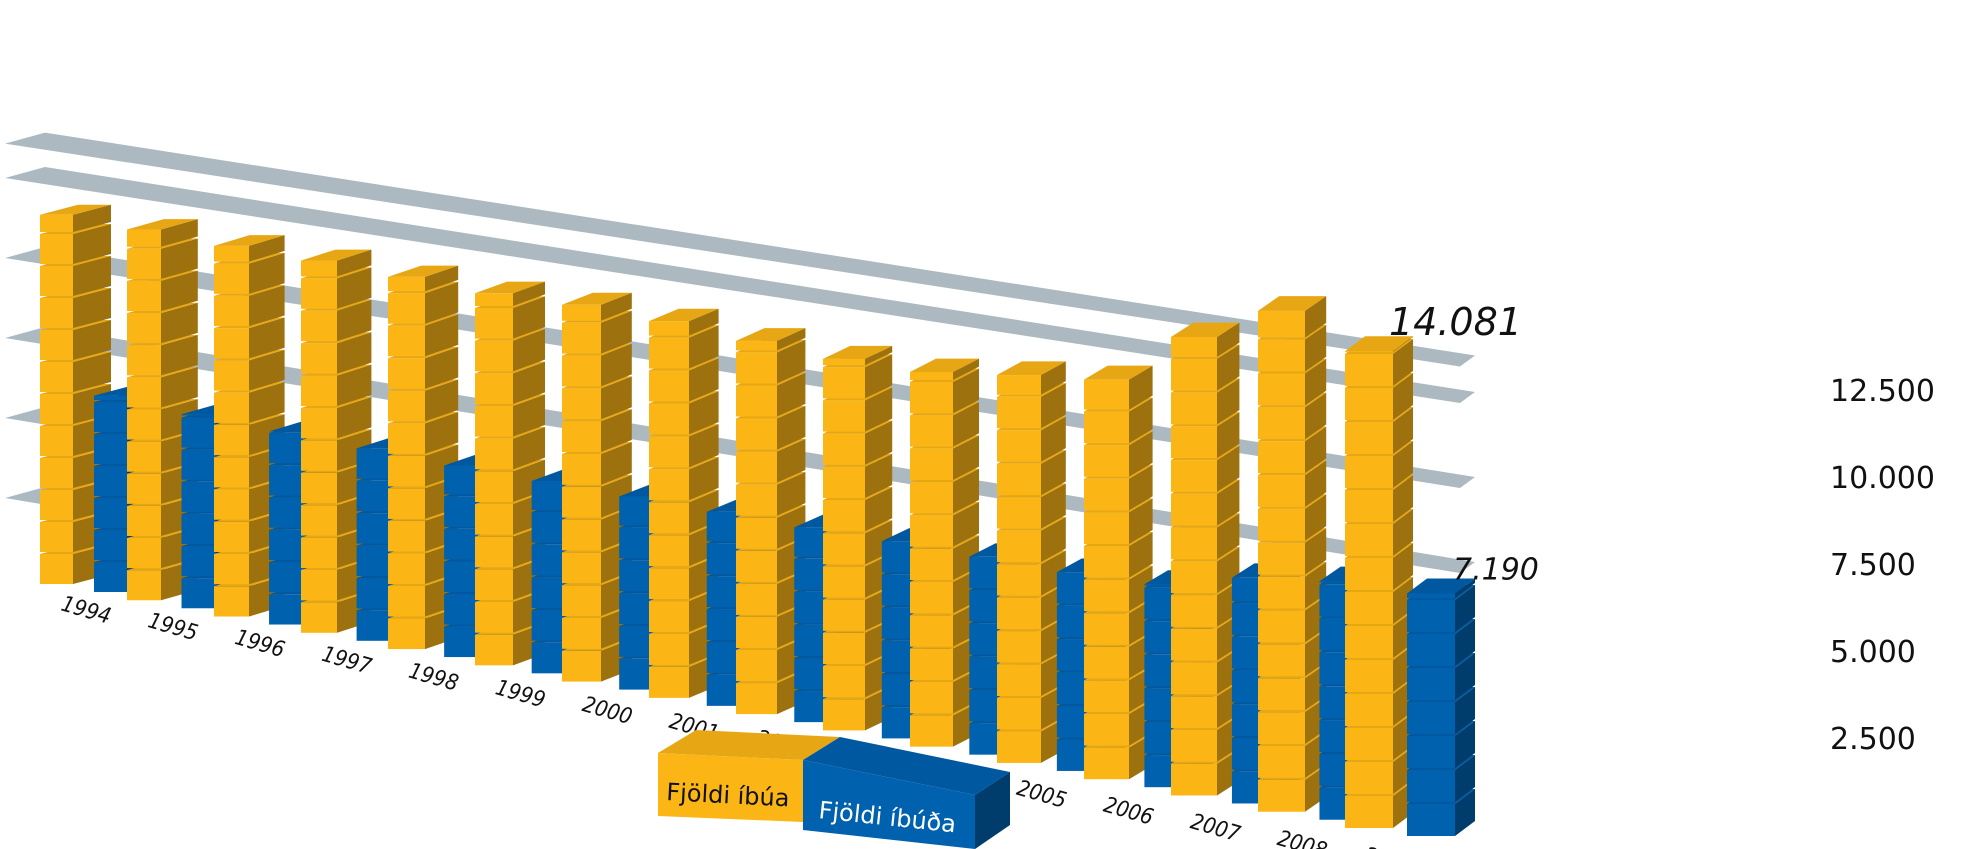 Image resolution: width=1971 pixels, height=849 pixels. Describe the element at coordinates (1128, 812) in the screenshot. I see `x-tick-label: 2006` at that location.